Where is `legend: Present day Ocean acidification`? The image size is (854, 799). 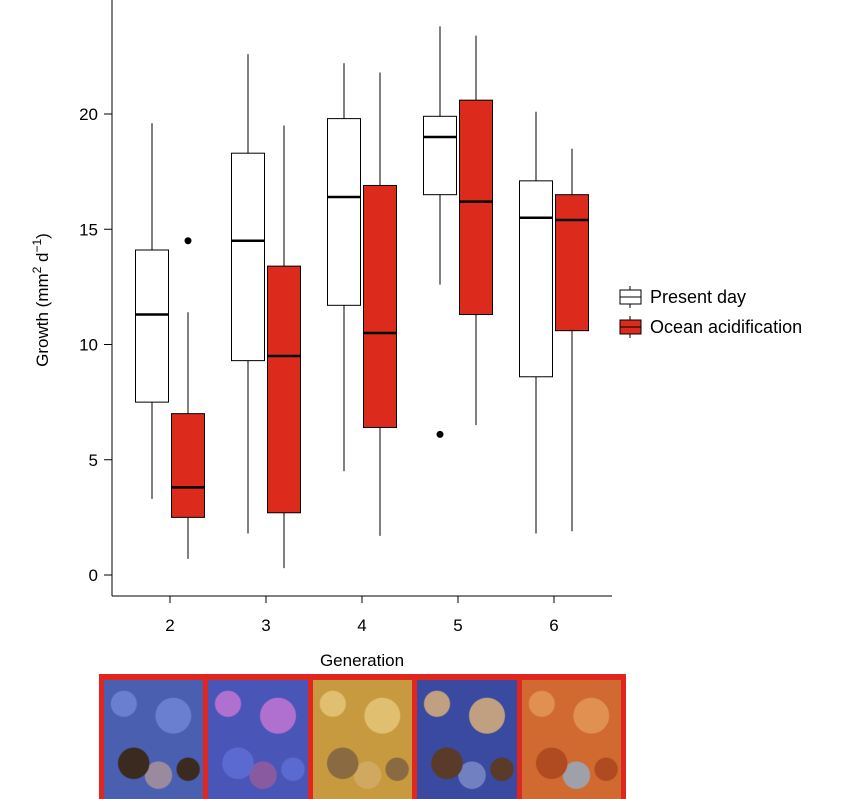
legend: Present day Ocean acidification is located at coordinates (710, 312).